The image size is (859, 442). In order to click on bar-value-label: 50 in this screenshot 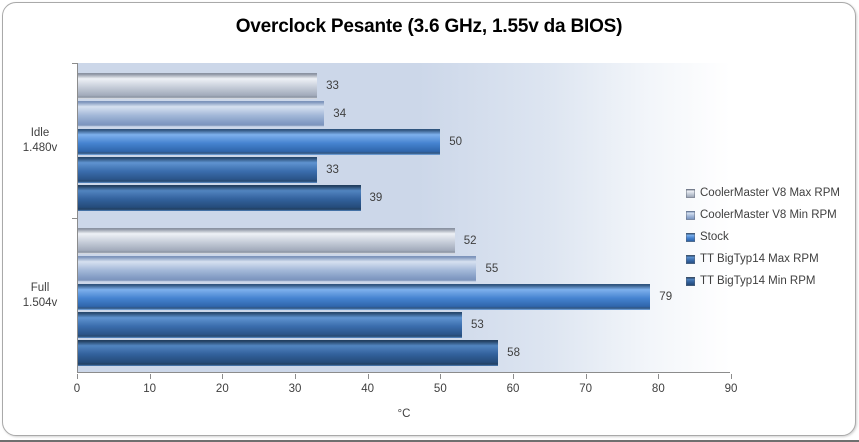, I will do `click(456, 142)`.